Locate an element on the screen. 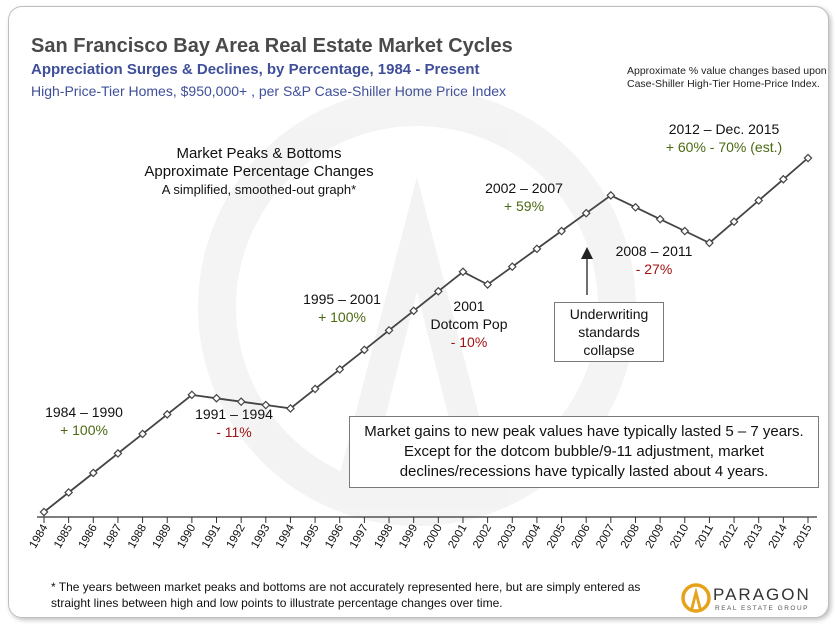  data-point-2003 is located at coordinates (512, 267).